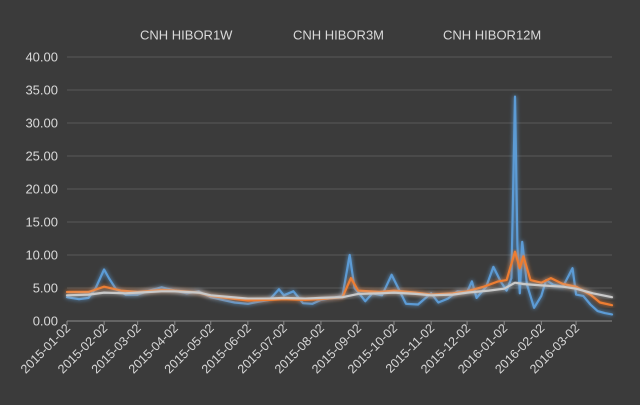  What do you see at coordinates (186, 35) in the screenshot?
I see `legend-label: CNH HIBOR1W` at bounding box center [186, 35].